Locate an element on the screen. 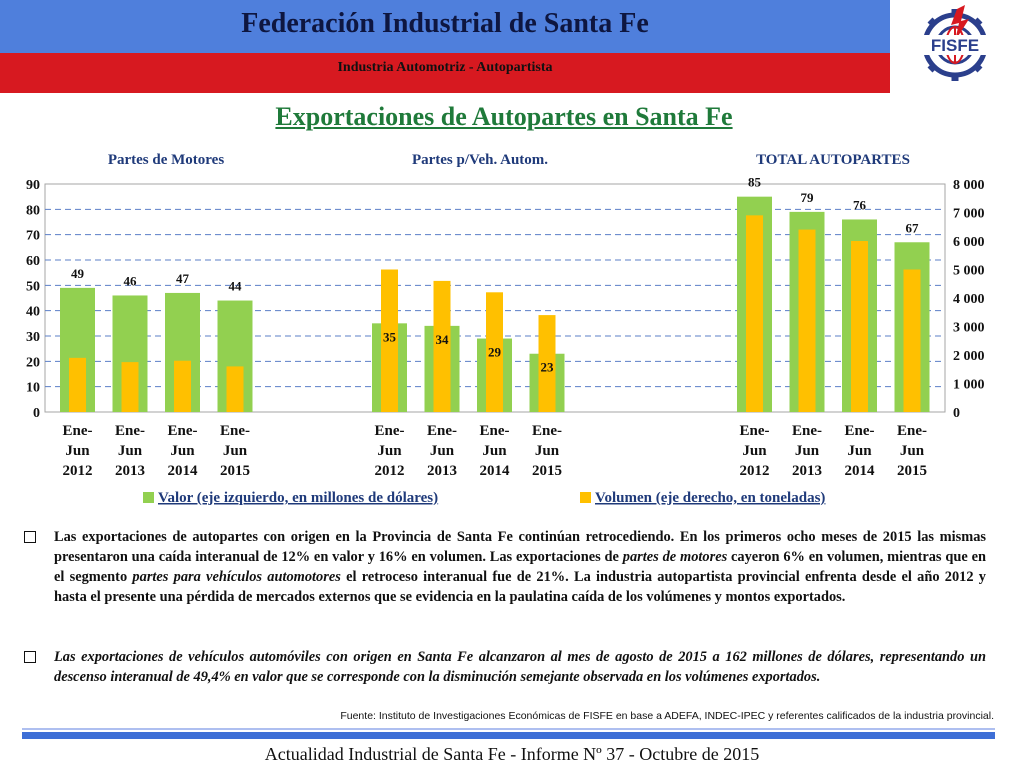 This screenshot has height=768, width=1024. data-label: 29 is located at coordinates (495, 352).